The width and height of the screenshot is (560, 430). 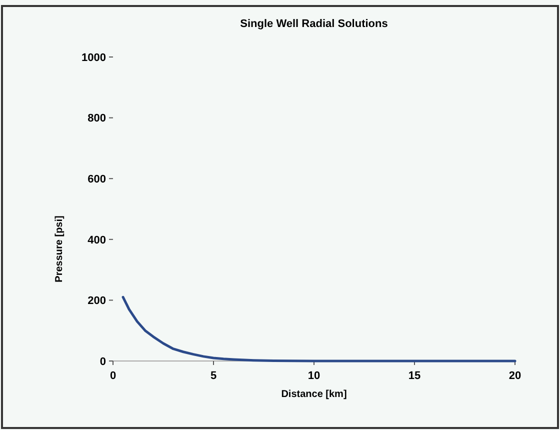 I want to click on y-tick-label: 400, so click(x=97, y=240).